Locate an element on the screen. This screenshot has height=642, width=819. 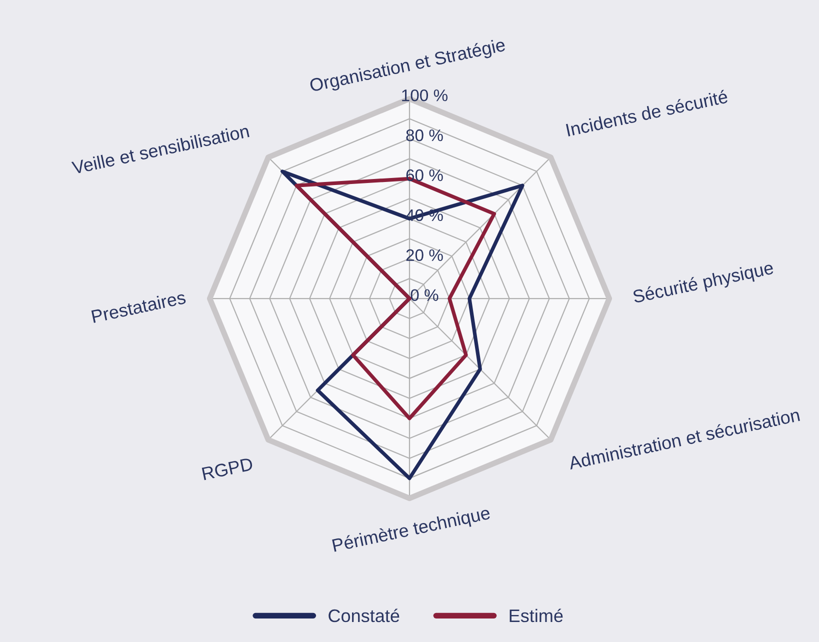
spoke-label: Prestataires is located at coordinates (138, 306).